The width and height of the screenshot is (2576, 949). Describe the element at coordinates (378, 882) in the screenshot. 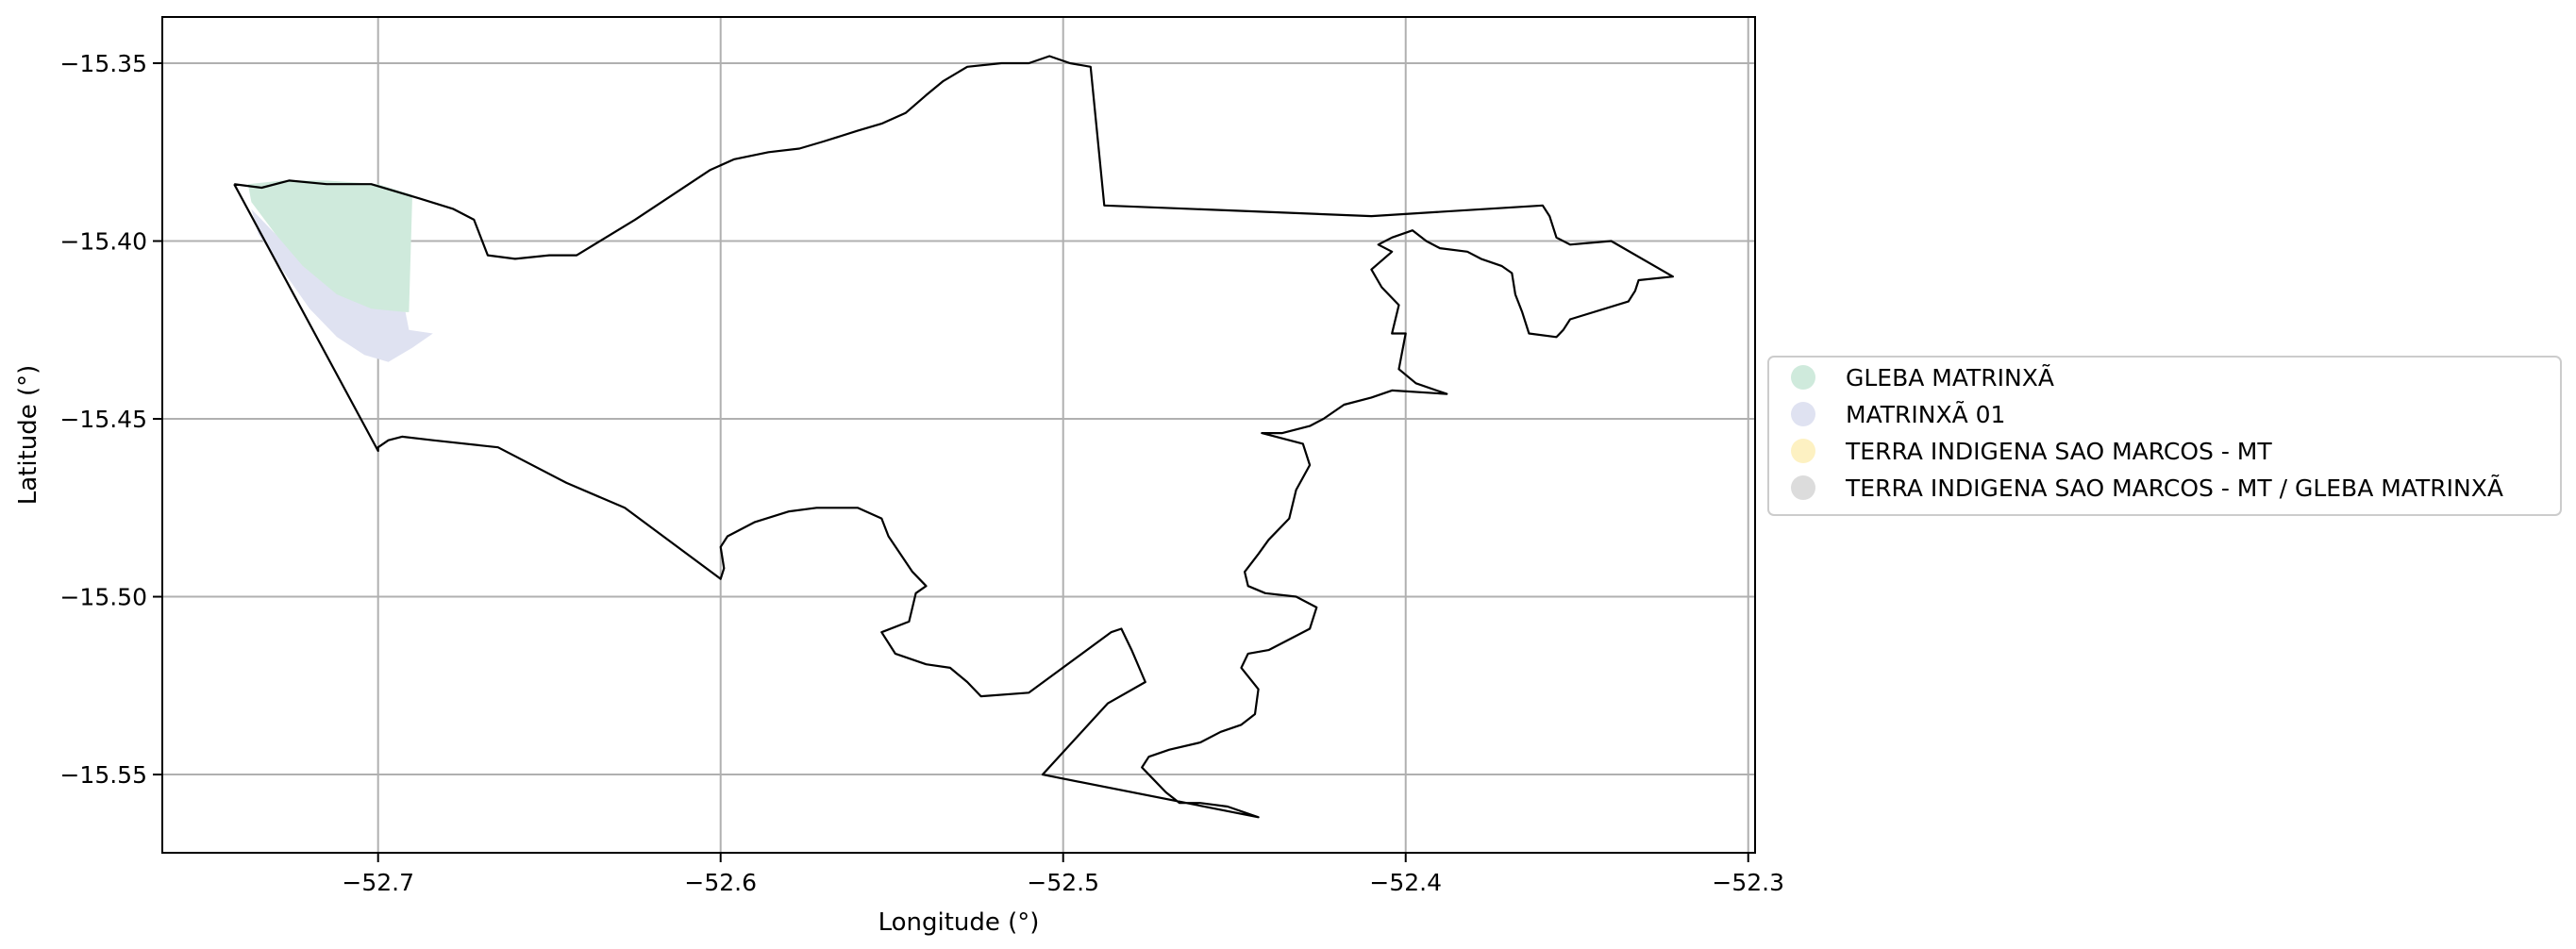

I see `x-tick-label: −52.7` at that location.